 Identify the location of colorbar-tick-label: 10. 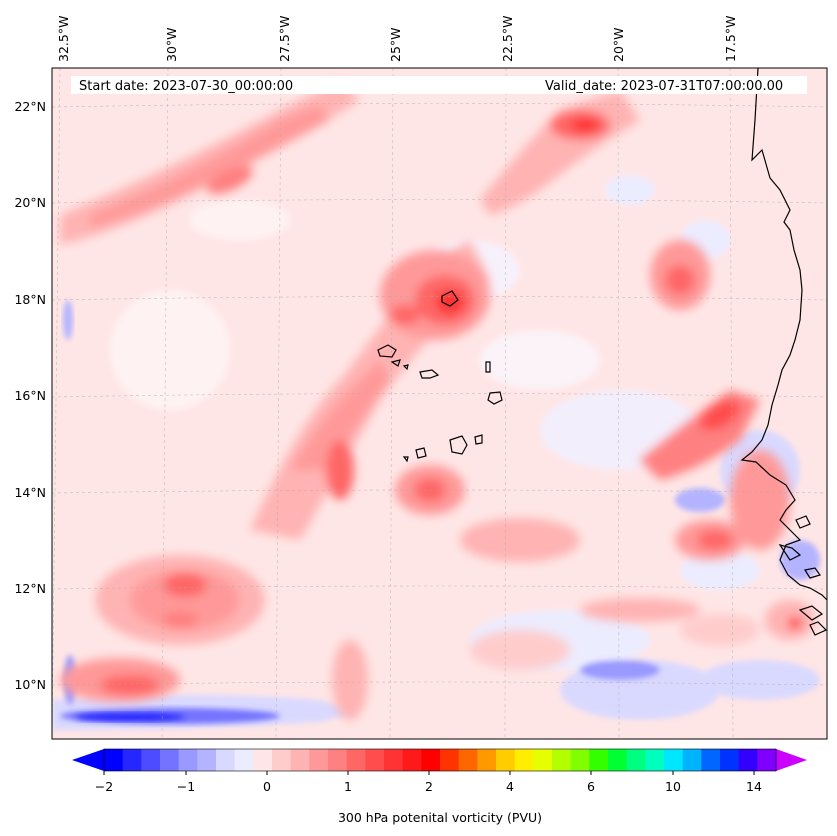
(673, 786).